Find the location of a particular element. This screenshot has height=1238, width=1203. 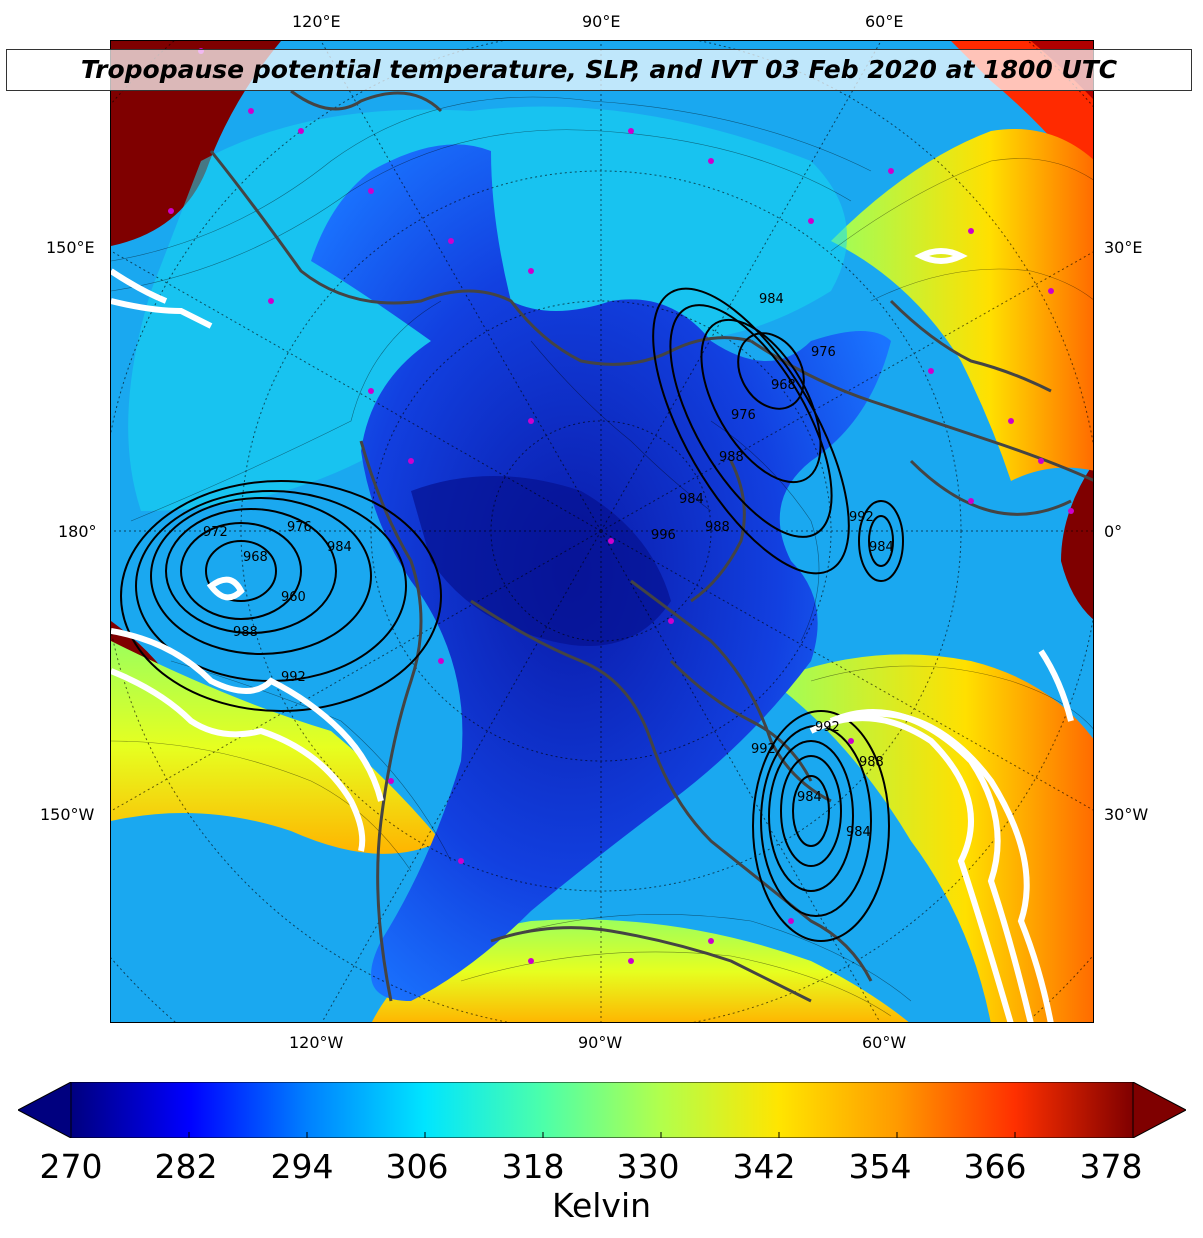

slp-label: 972 is located at coordinates (215, 532).